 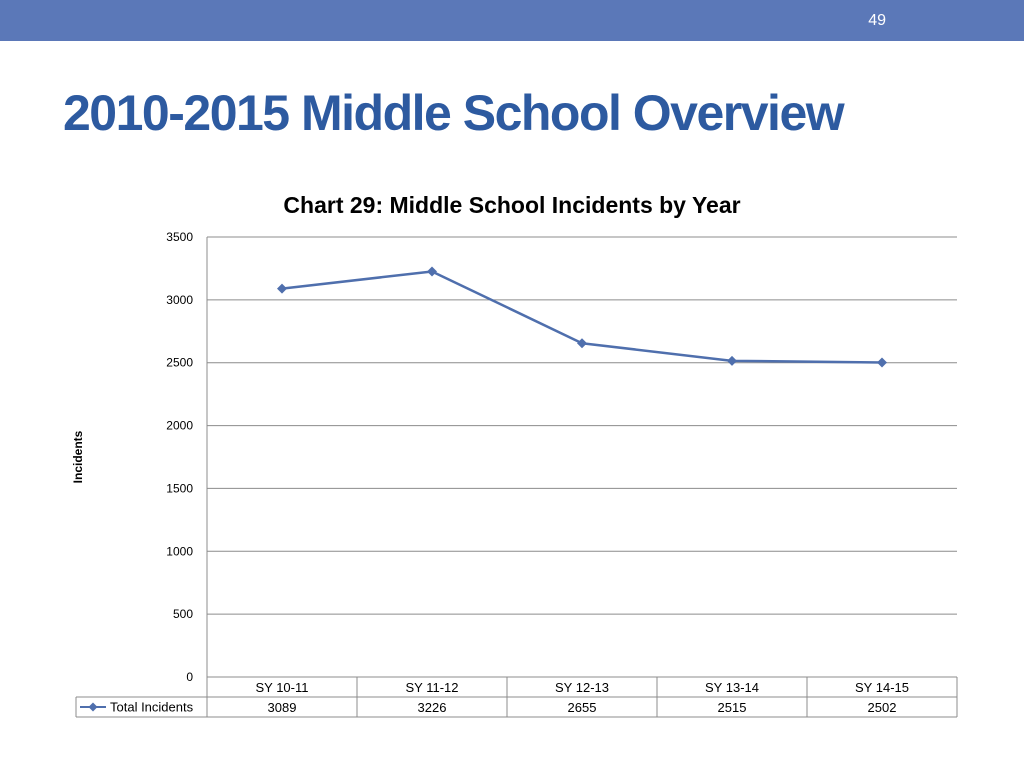 What do you see at coordinates (179, 426) in the screenshot?
I see `y-tick-label: 2000` at bounding box center [179, 426].